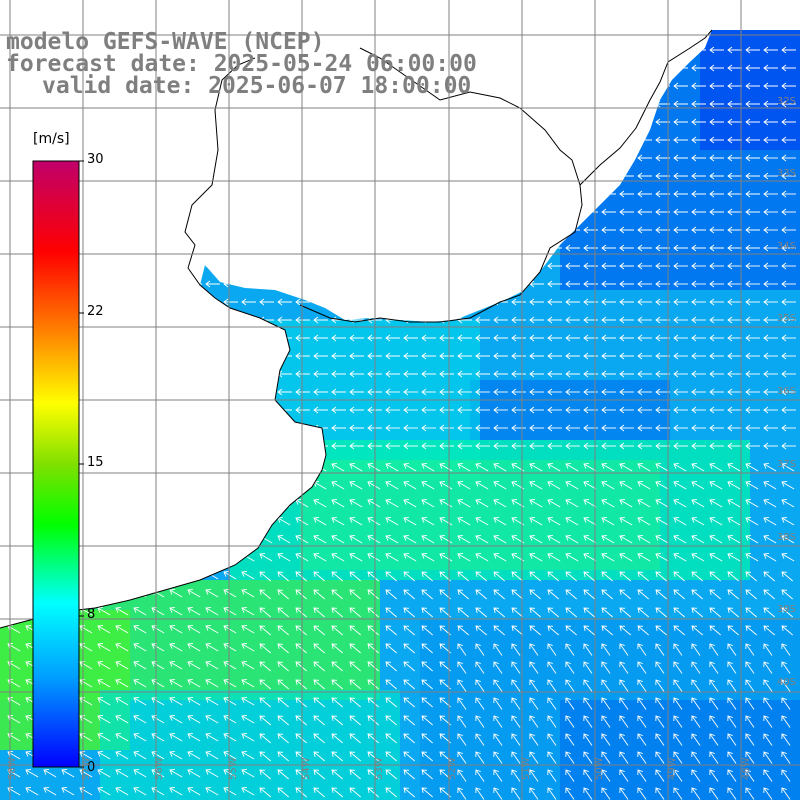 Image resolution: width=800 pixels, height=800 pixels. What do you see at coordinates (786, 101) in the screenshot?
I see `lat-label: 32S` at bounding box center [786, 101].